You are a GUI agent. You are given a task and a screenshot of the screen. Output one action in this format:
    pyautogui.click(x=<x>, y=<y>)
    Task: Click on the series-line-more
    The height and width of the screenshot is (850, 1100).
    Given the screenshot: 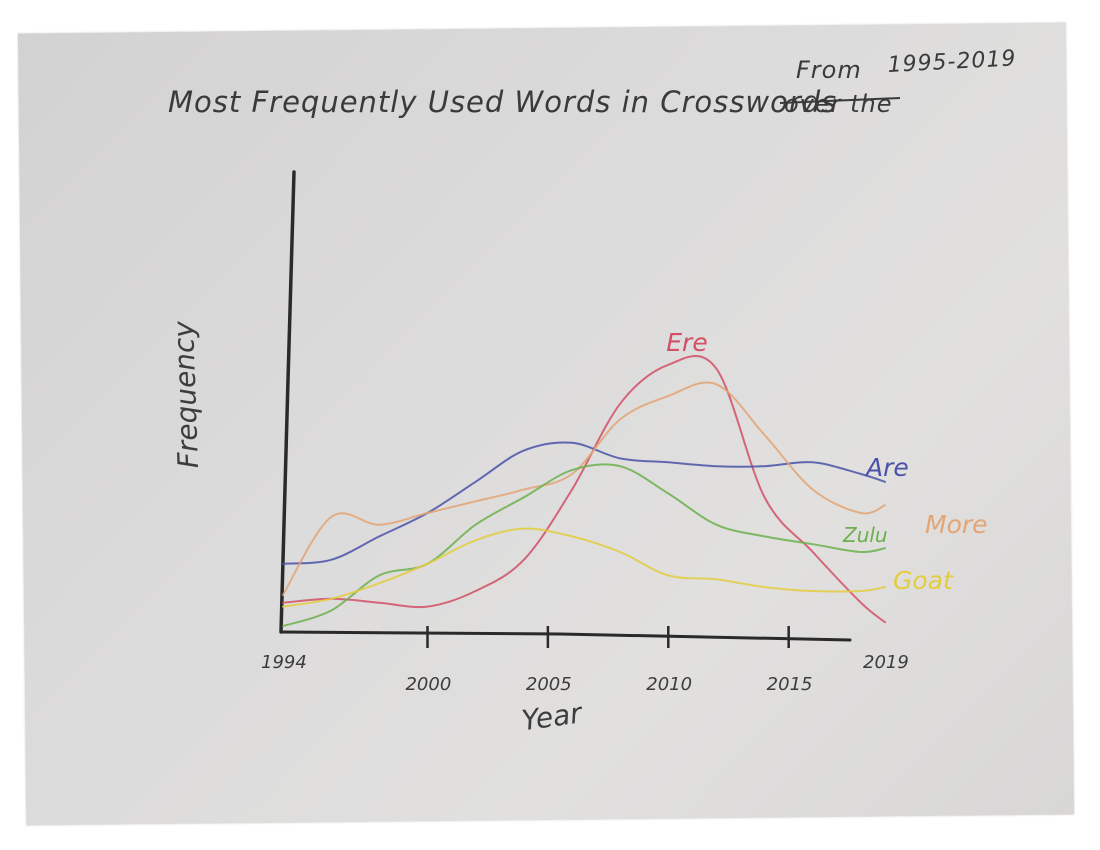 What is the action you would take?
    pyautogui.click(x=584, y=488)
    